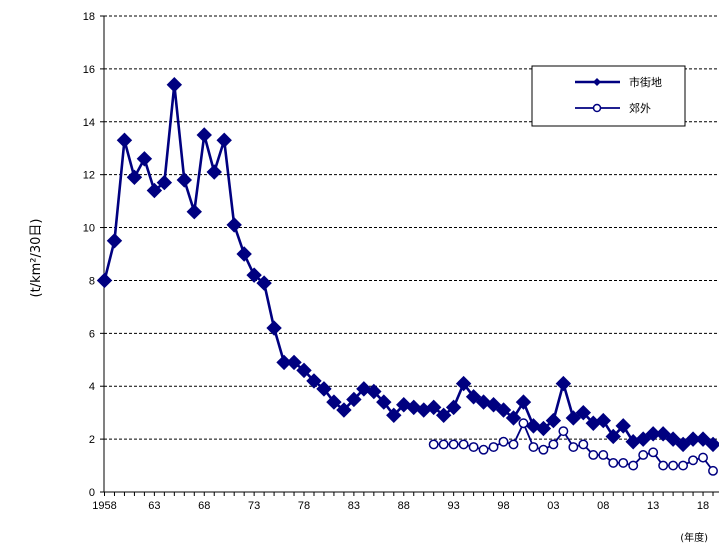 This screenshot has height=548, width=719. Describe the element at coordinates (503, 506) in the screenshot. I see `x-tick-label-8: 98` at that location.